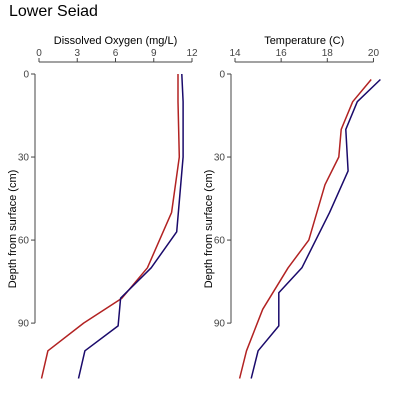 This screenshot has width=400, height=405. What do you see at coordinates (282, 53) in the screenshot?
I see `x-tick-label: 16` at bounding box center [282, 53].